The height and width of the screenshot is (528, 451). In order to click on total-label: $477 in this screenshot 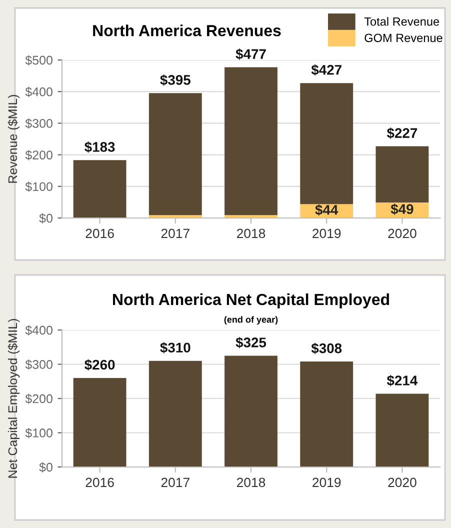, I will do `click(251, 54)`.